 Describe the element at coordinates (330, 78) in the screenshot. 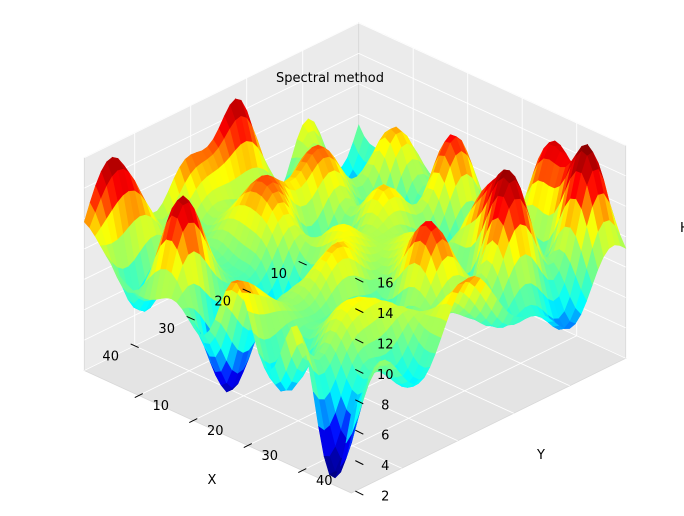

I see `chart-title: Spectral method` at that location.